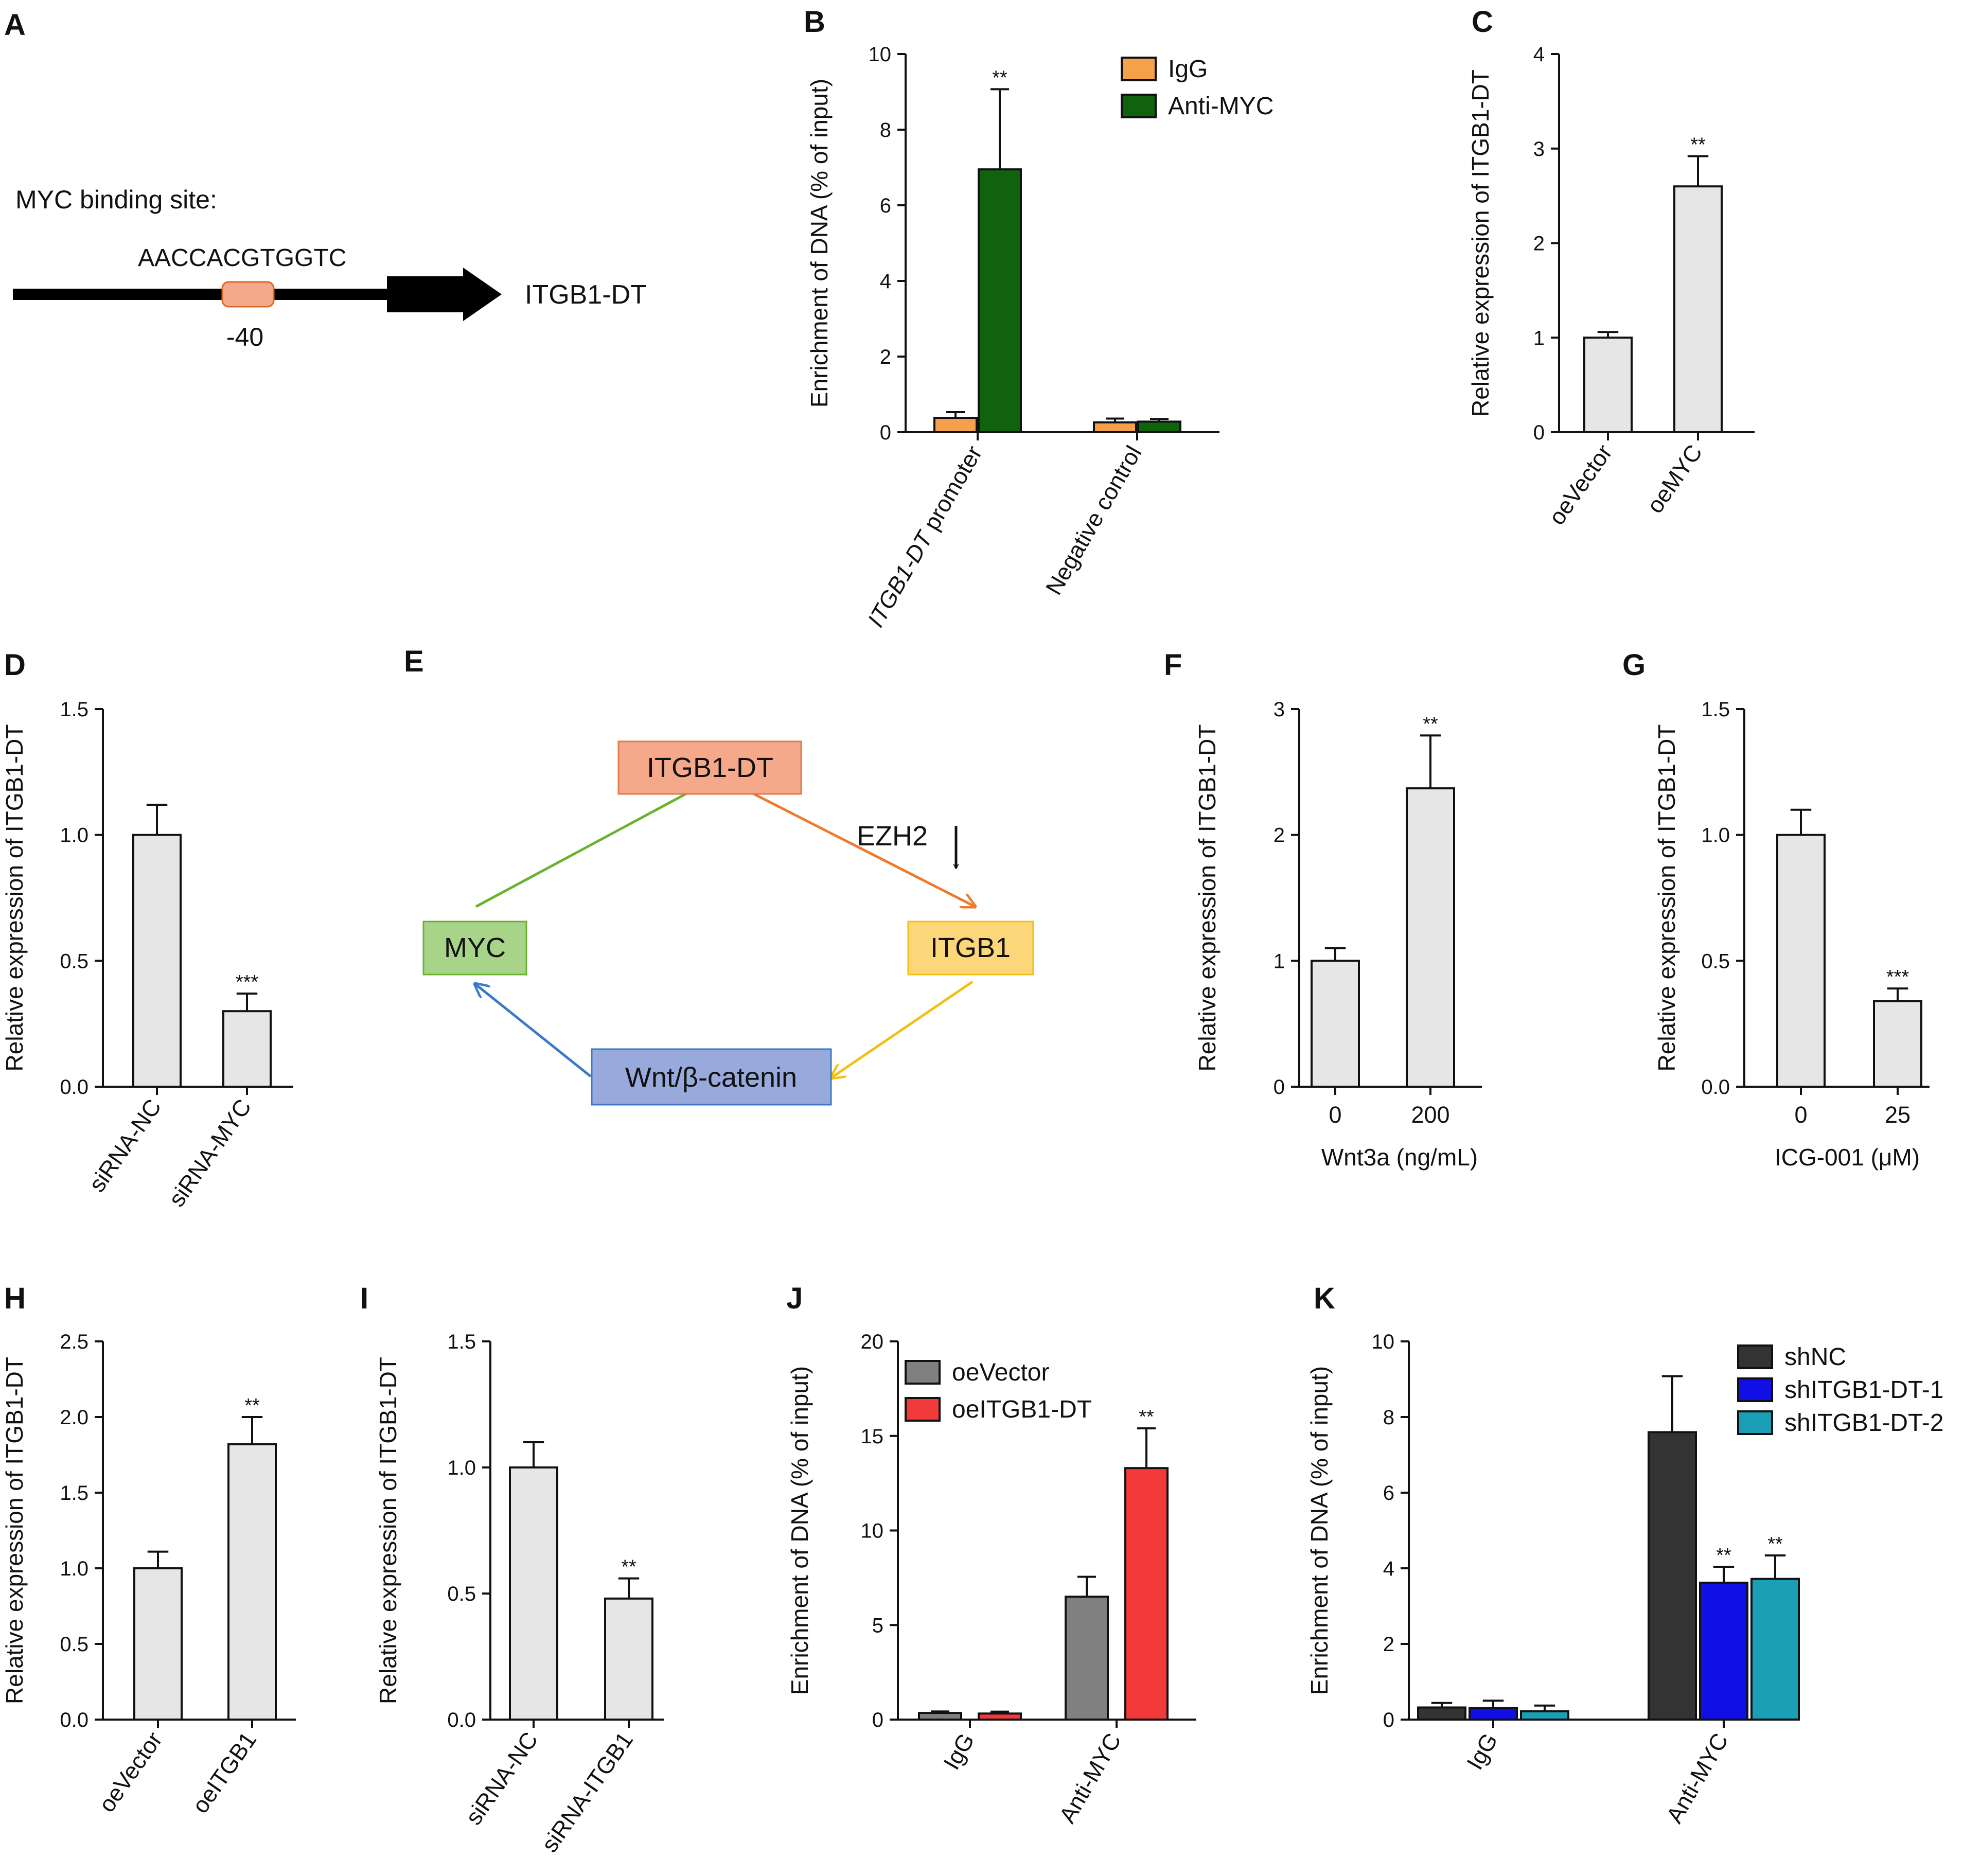 This screenshot has height=1876, width=1981. I want to click on panel-letter-k: K, so click(1324, 1299).